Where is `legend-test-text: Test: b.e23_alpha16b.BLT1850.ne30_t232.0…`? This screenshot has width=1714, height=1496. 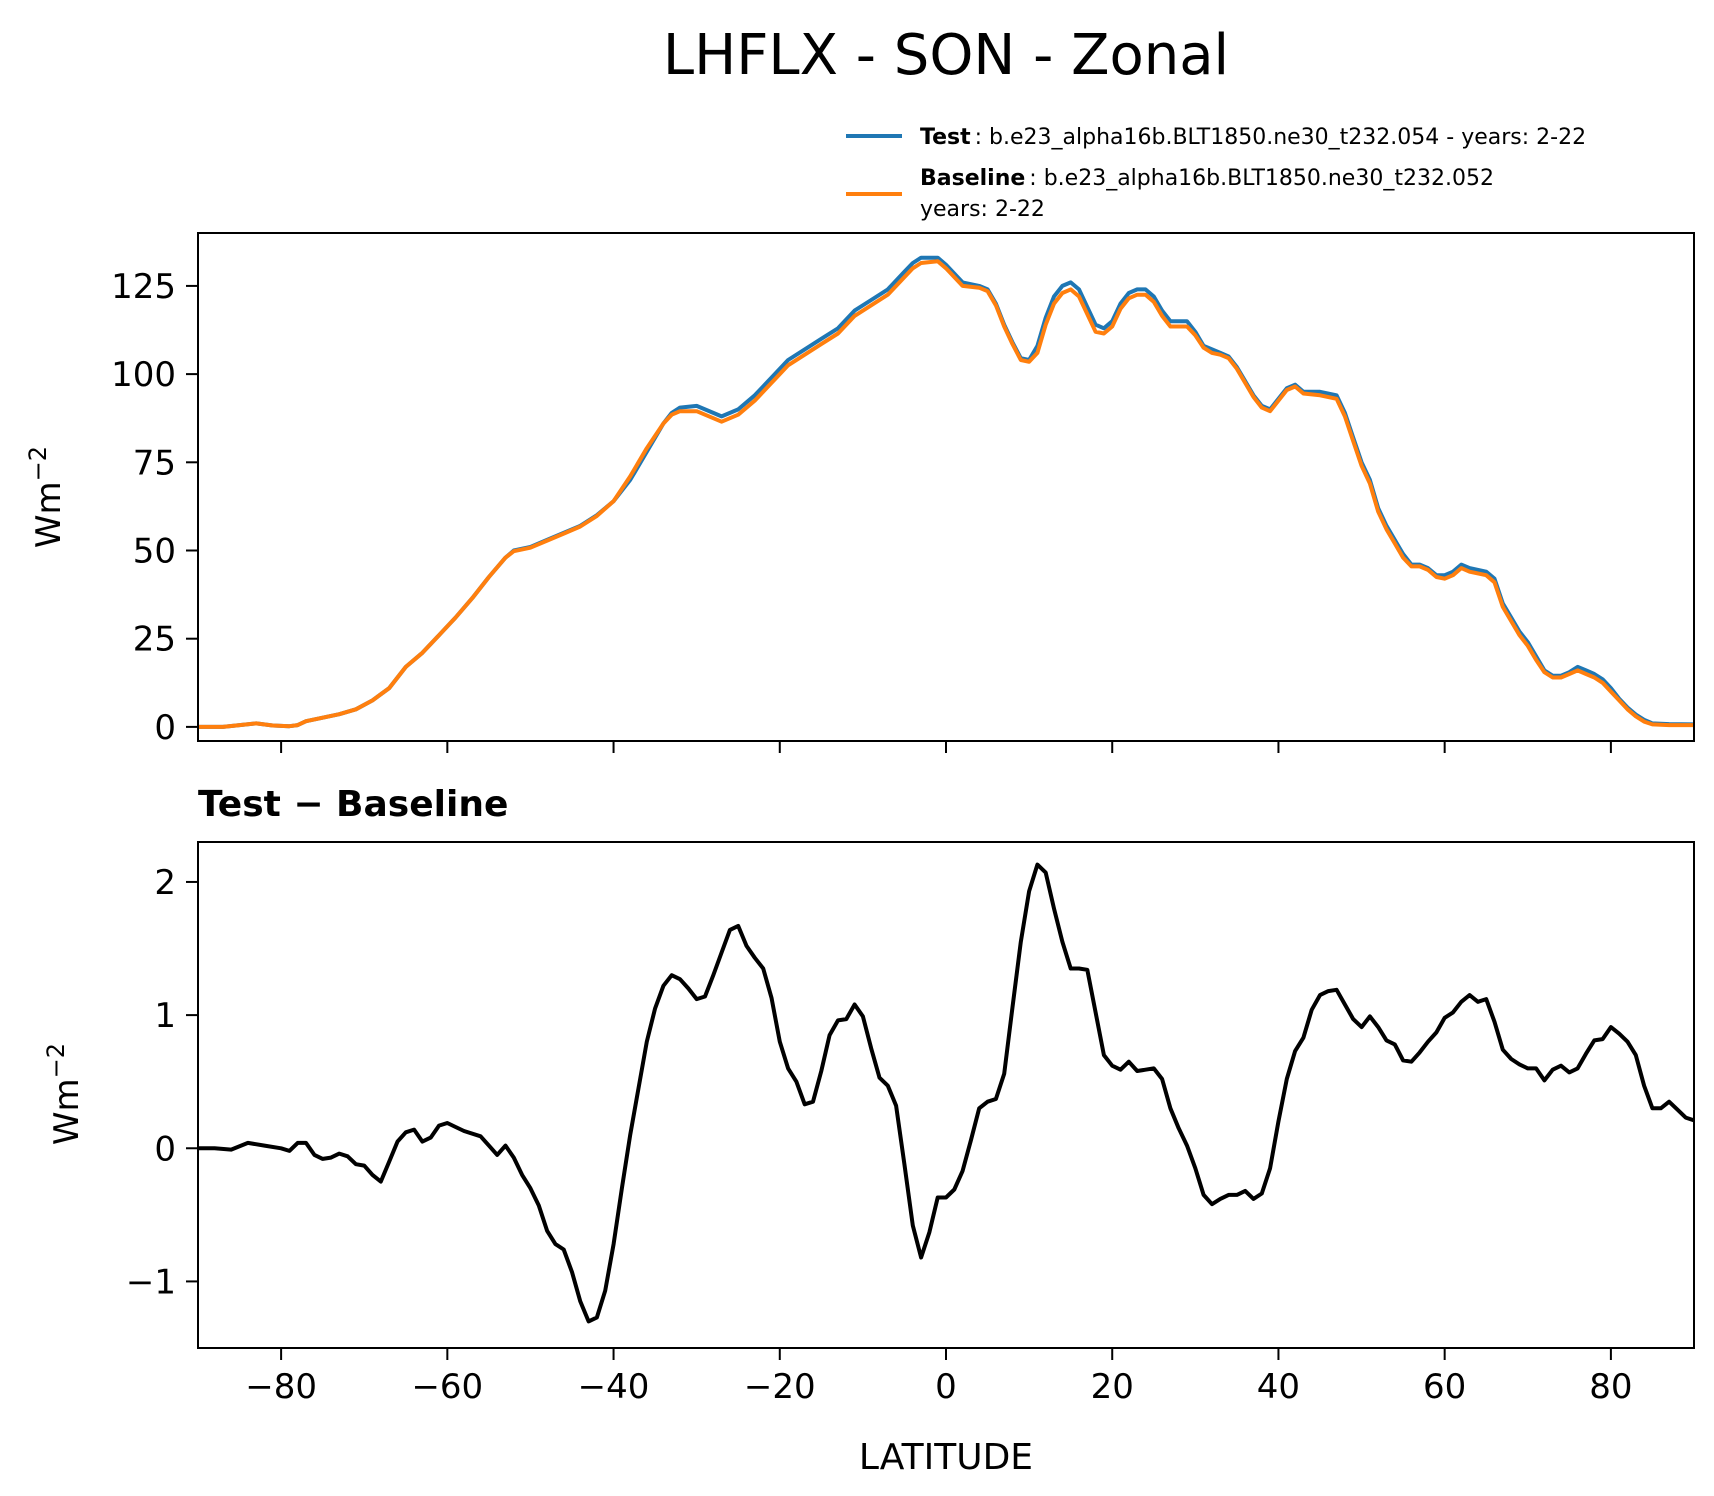 legend-test-text: Test: b.e23_alpha16b.BLT1850.ne30_t232.0… is located at coordinates (1253, 137).